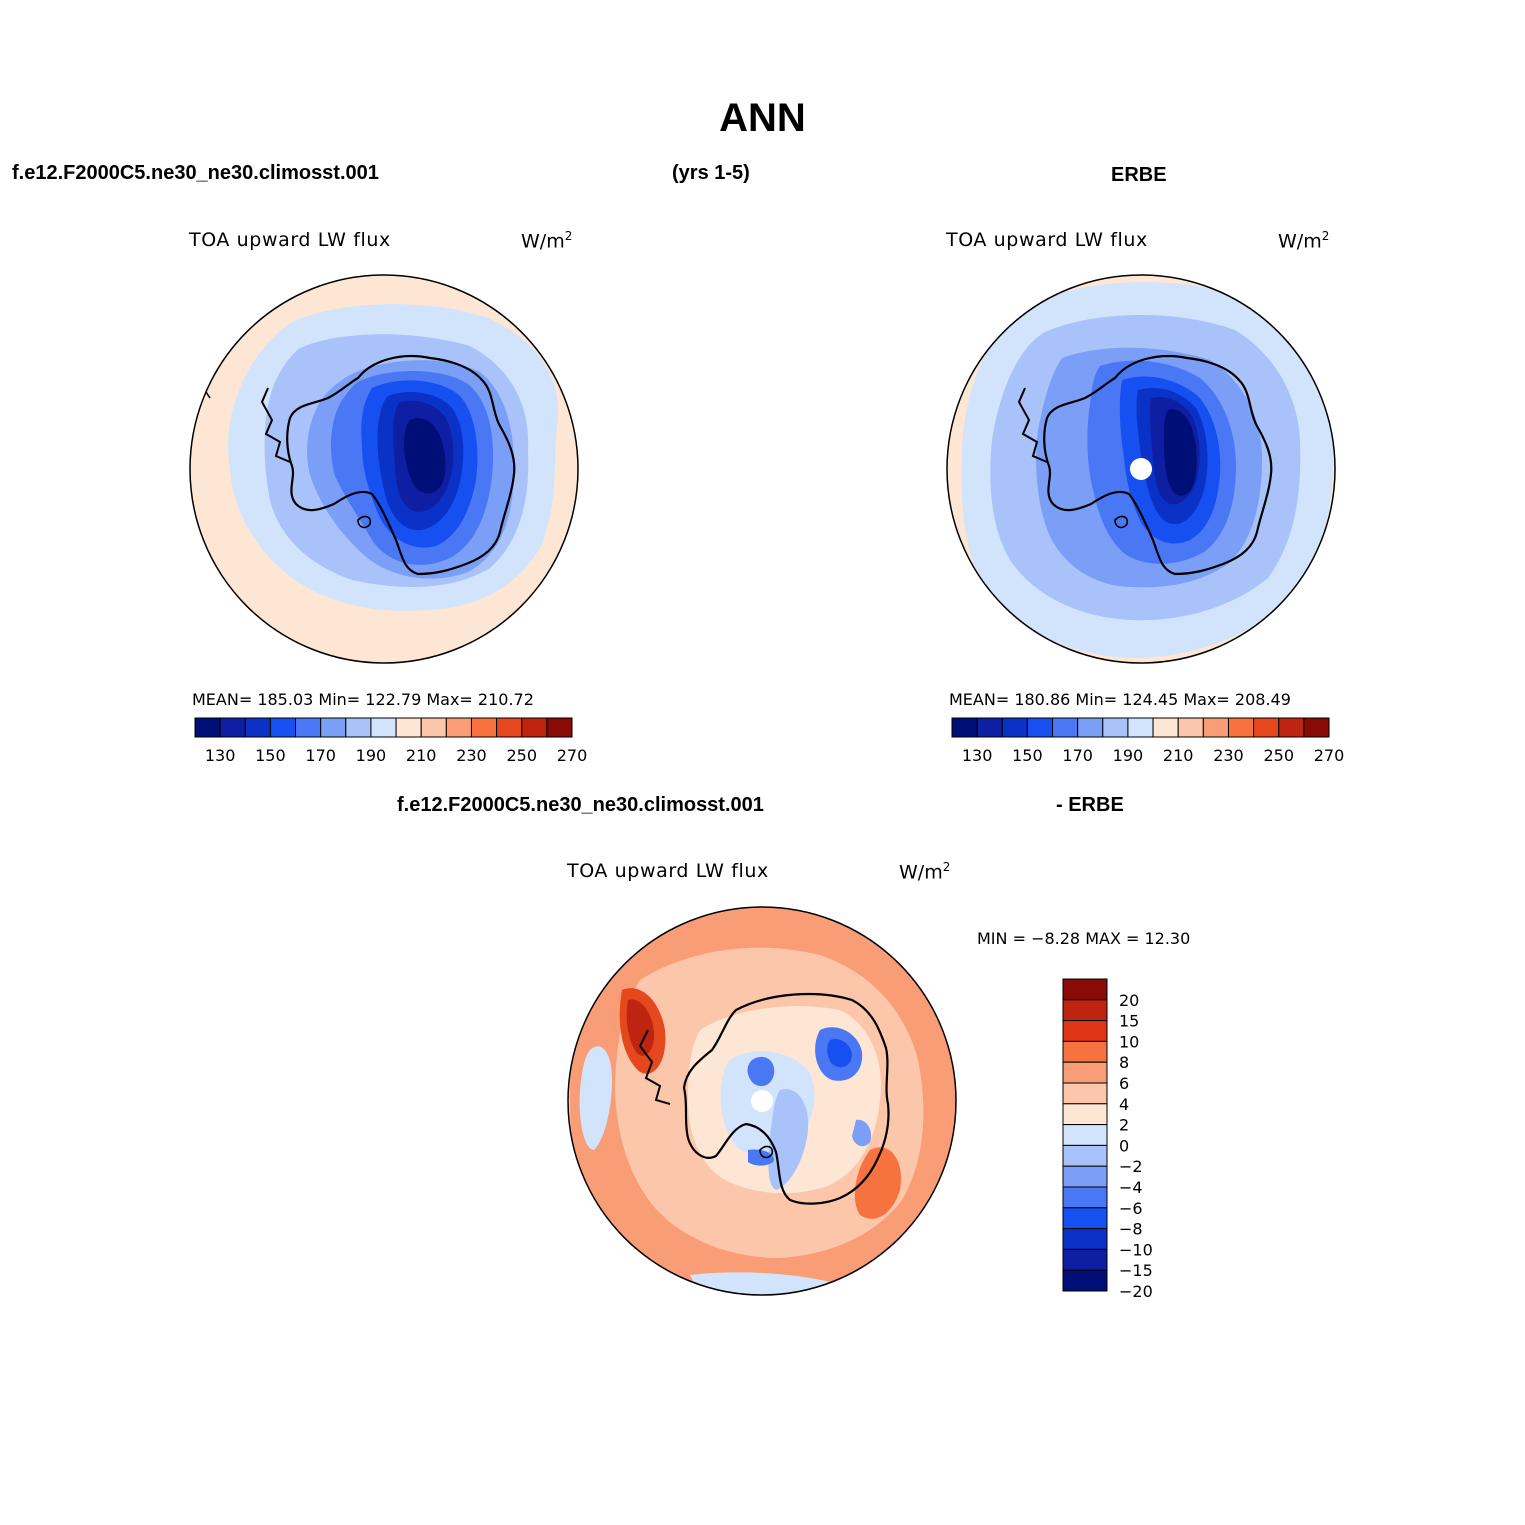 The image size is (1525, 1525). Describe the element at coordinates (762, 118) in the screenshot. I see `figure-title: ANN` at that location.